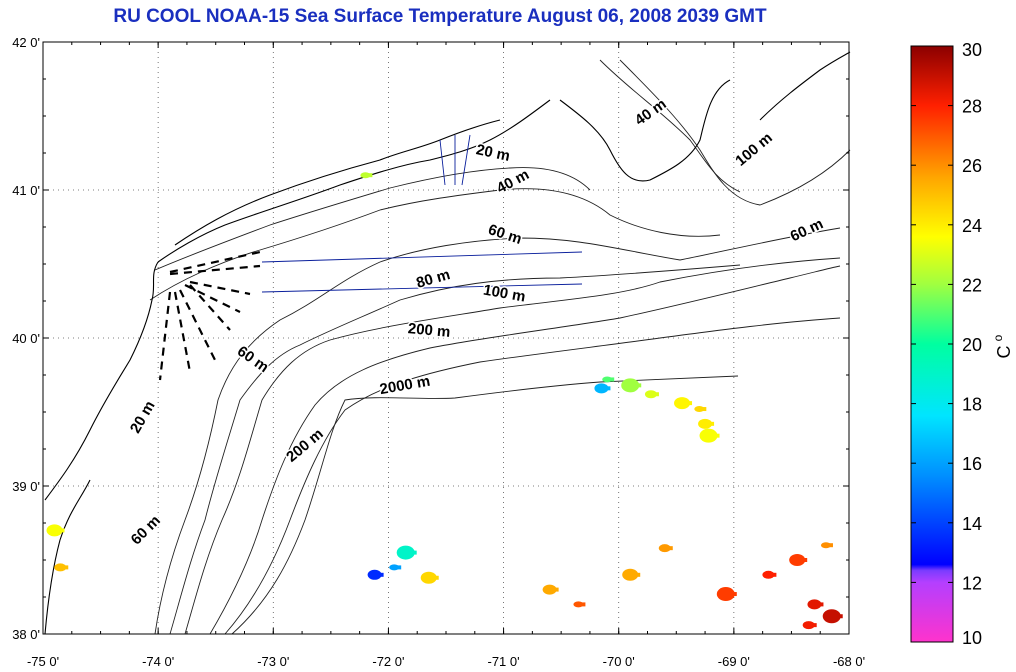 The width and height of the screenshot is (1016, 672). What do you see at coordinates (337, 182) in the screenshot?
I see `coastline-connecticut` at bounding box center [337, 182].